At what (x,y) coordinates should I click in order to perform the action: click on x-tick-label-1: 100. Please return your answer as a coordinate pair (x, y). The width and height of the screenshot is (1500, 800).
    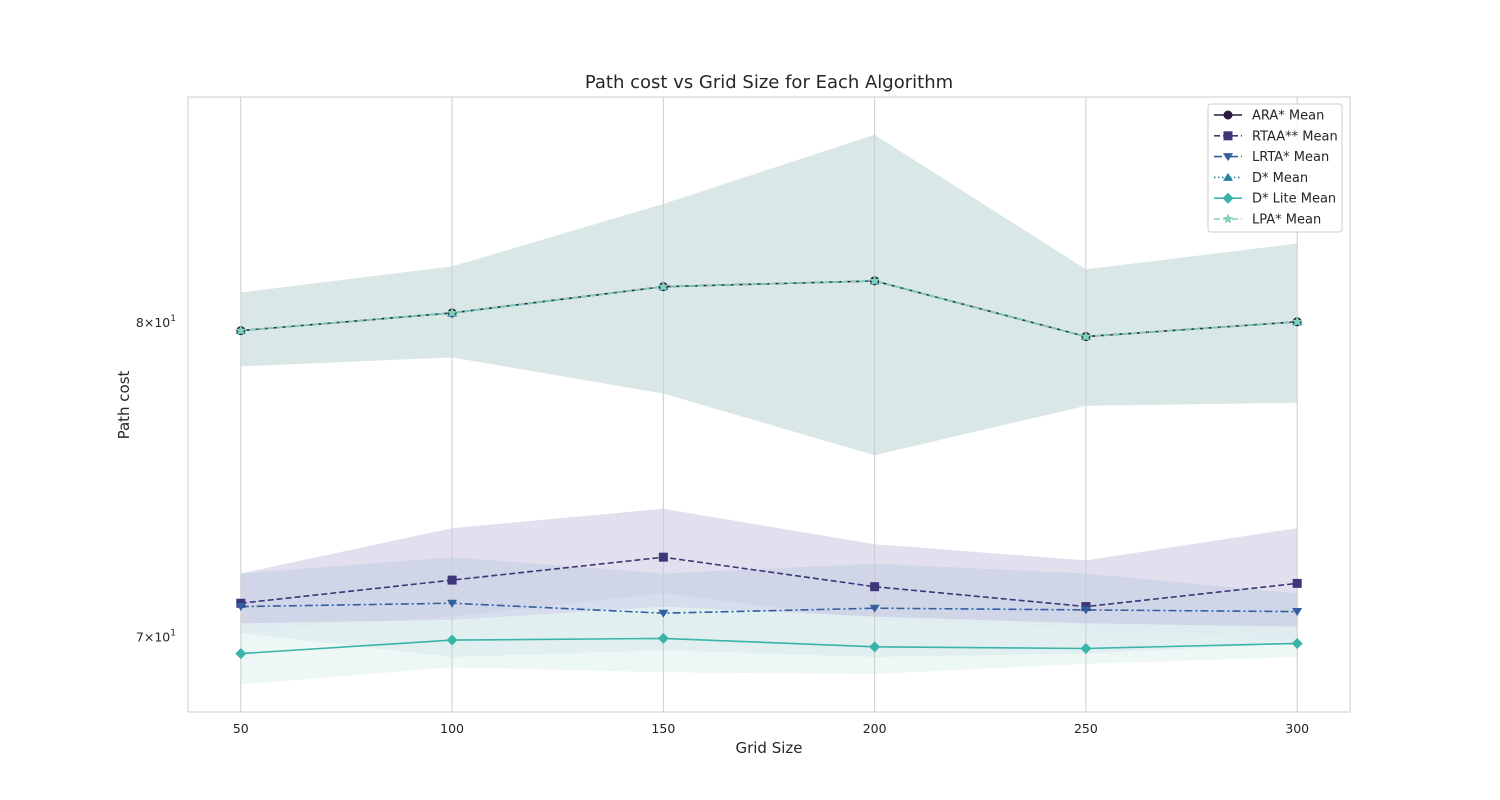
    Looking at the image, I should click on (452, 728).